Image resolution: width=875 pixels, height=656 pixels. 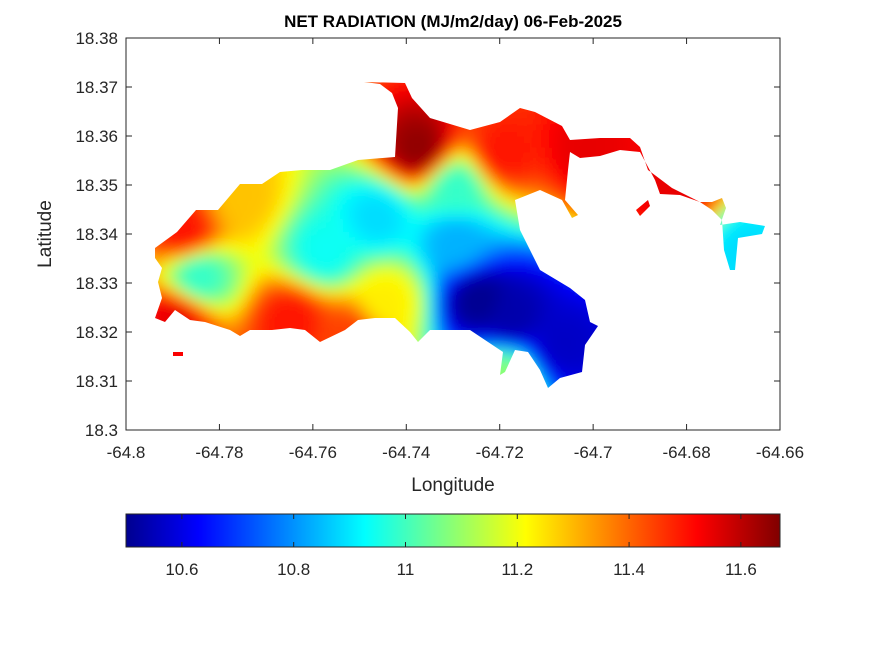 What do you see at coordinates (453, 21) in the screenshot?
I see `chart-title: NET RADIATION (MJ/m2/day) 06-Feb-2025` at bounding box center [453, 21].